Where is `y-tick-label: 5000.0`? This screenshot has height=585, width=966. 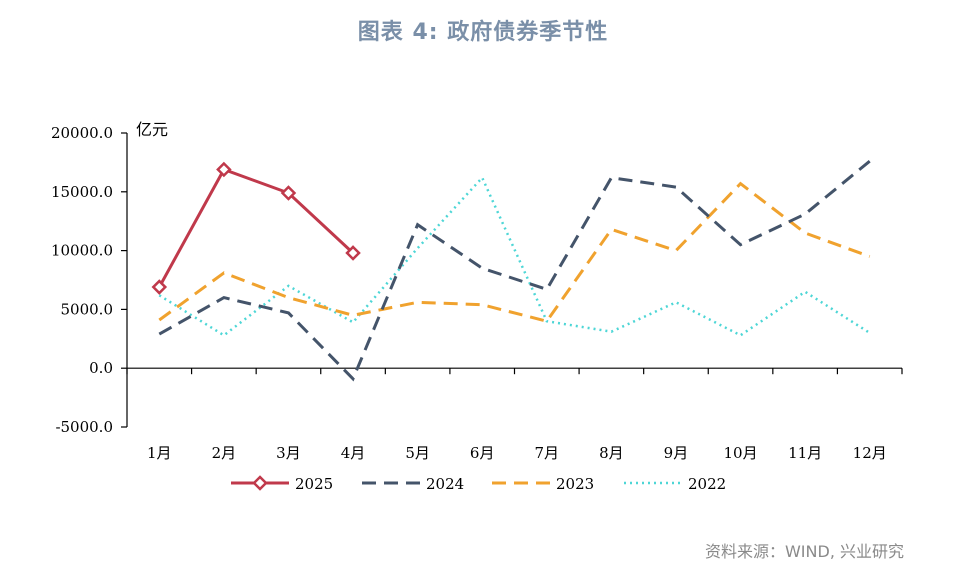
y-tick-label: 5000.0 is located at coordinates (87, 309).